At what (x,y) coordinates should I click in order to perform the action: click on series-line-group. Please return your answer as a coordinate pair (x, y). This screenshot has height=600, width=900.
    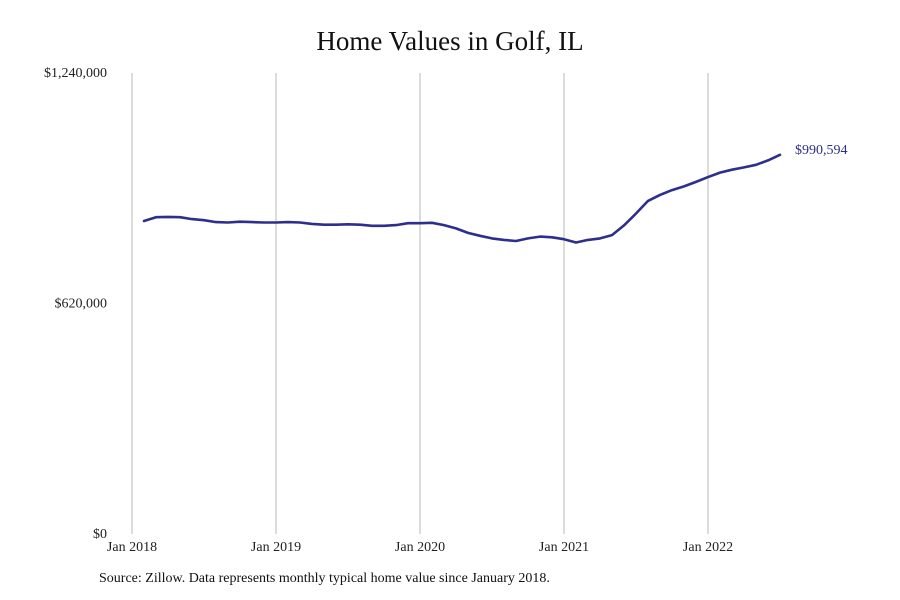
    Looking at the image, I should click on (462, 198).